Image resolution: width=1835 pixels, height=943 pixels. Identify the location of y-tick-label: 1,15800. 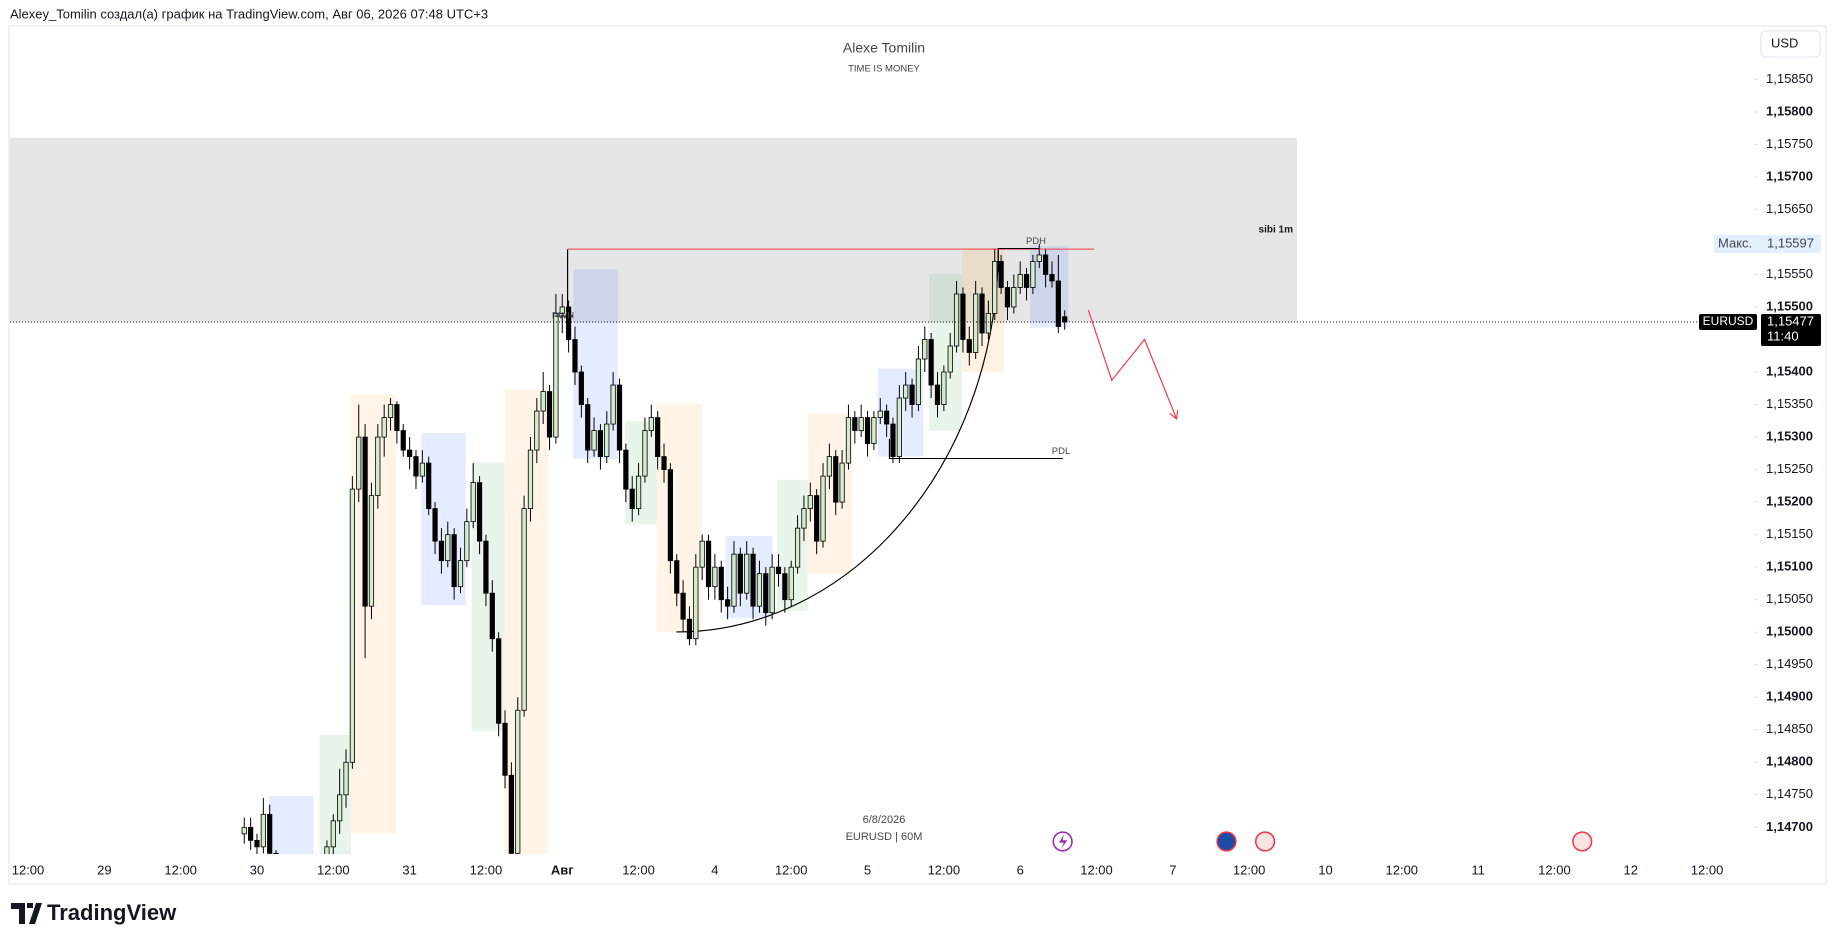
(1789, 110).